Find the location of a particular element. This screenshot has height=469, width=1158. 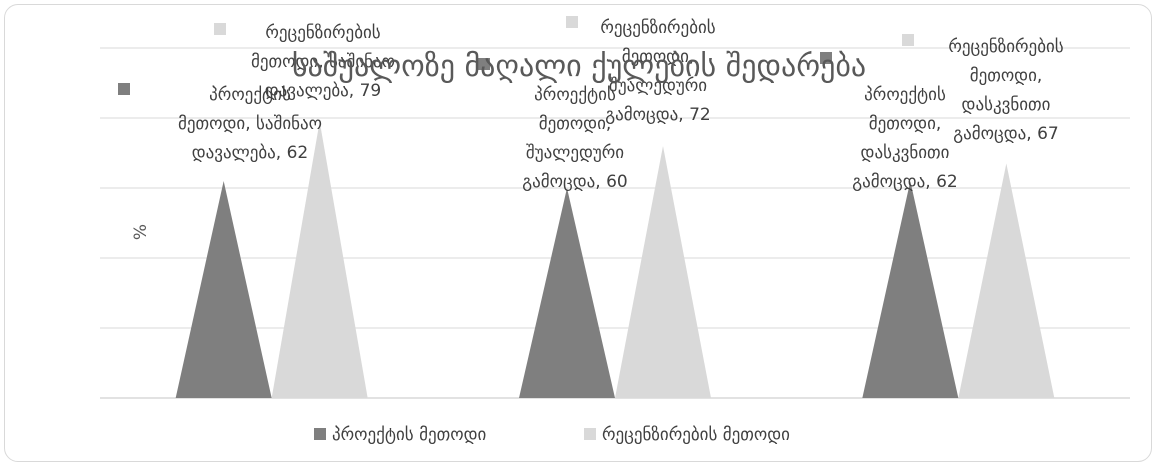

data-label: პროექტის მეთოდი, საშინაო დავალება, 62 is located at coordinates (250, 124).